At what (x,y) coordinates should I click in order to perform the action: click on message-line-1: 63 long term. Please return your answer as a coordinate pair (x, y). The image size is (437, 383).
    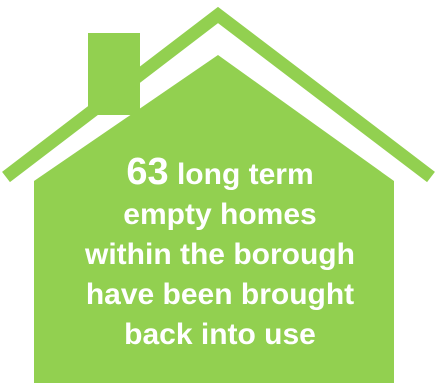
    Looking at the image, I should click on (220, 173).